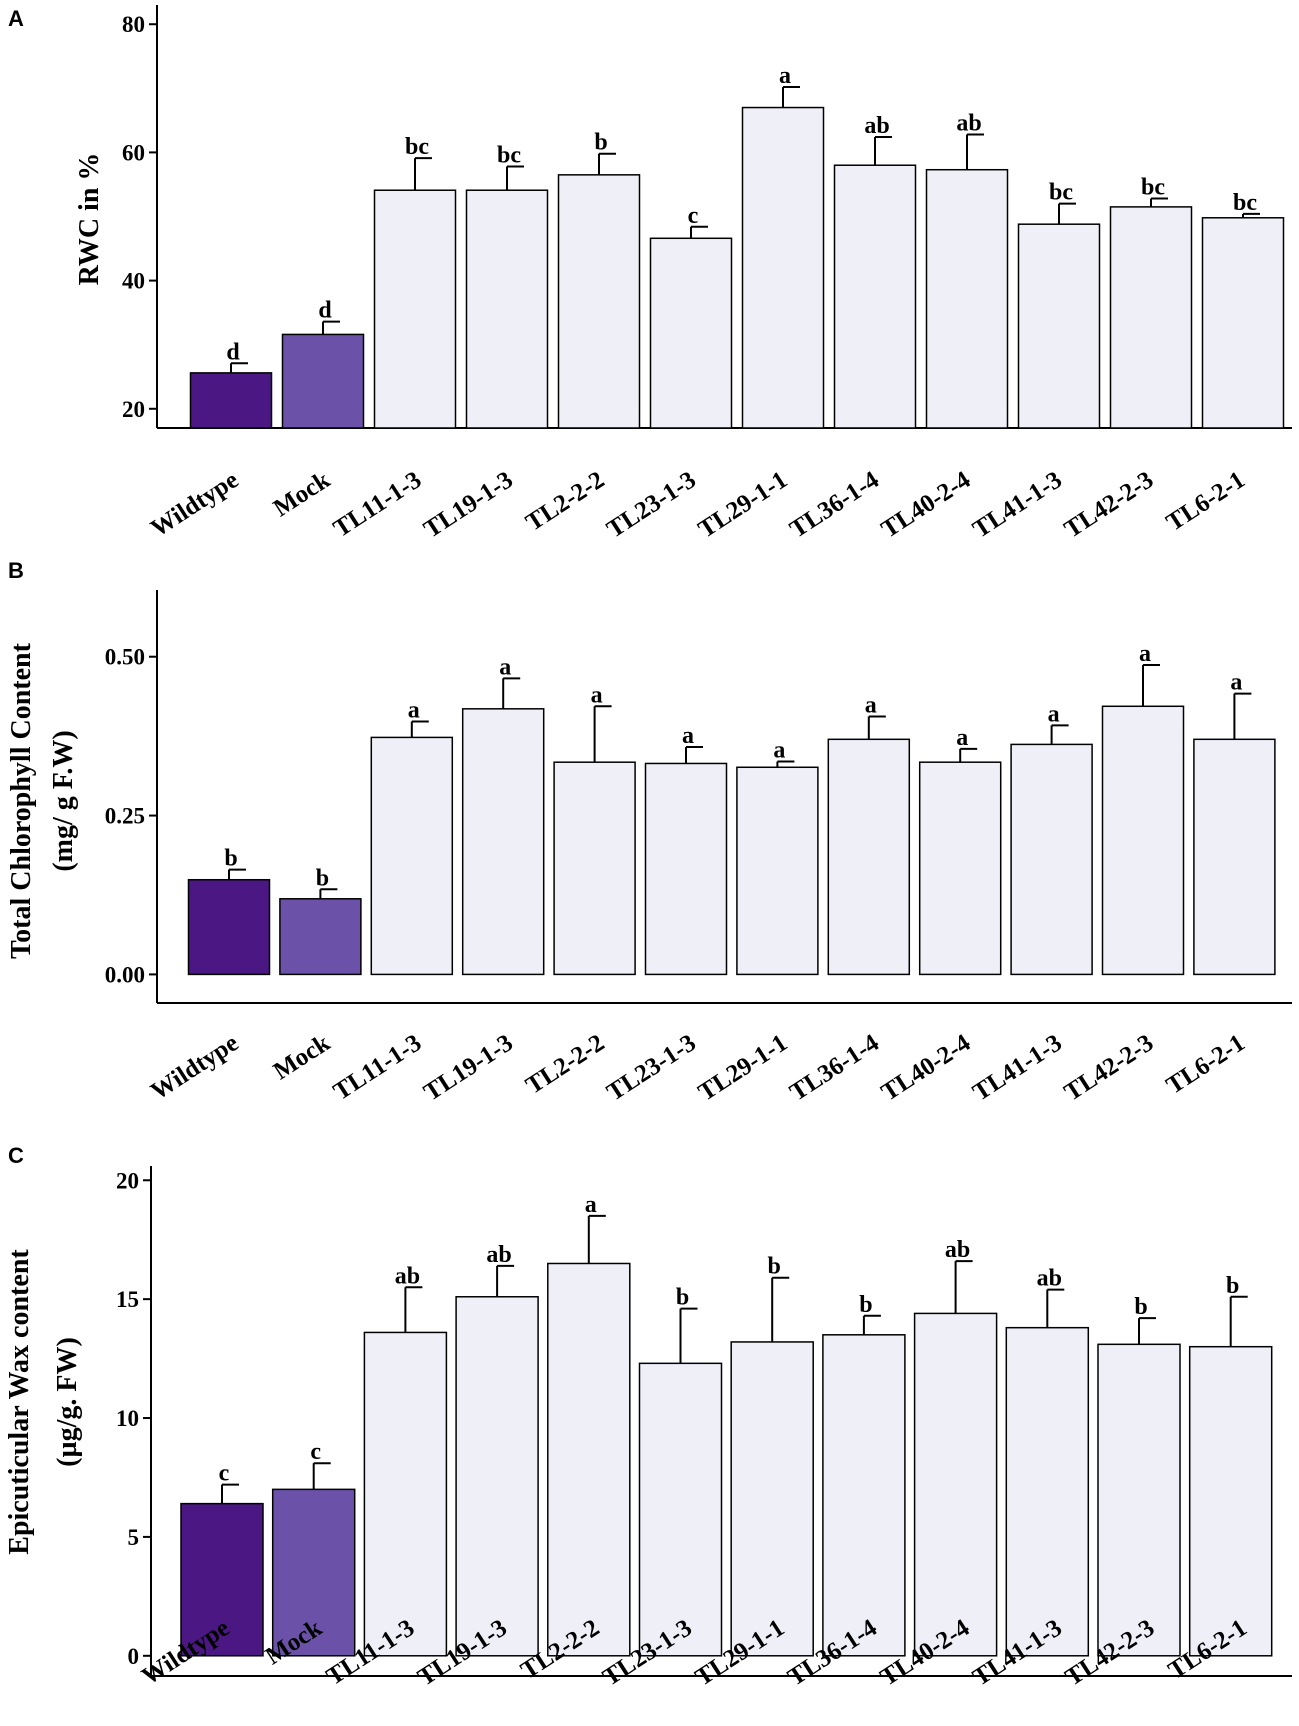  What do you see at coordinates (926, 1067) in the screenshot?
I see `category-label: TL40-2-4` at bounding box center [926, 1067].